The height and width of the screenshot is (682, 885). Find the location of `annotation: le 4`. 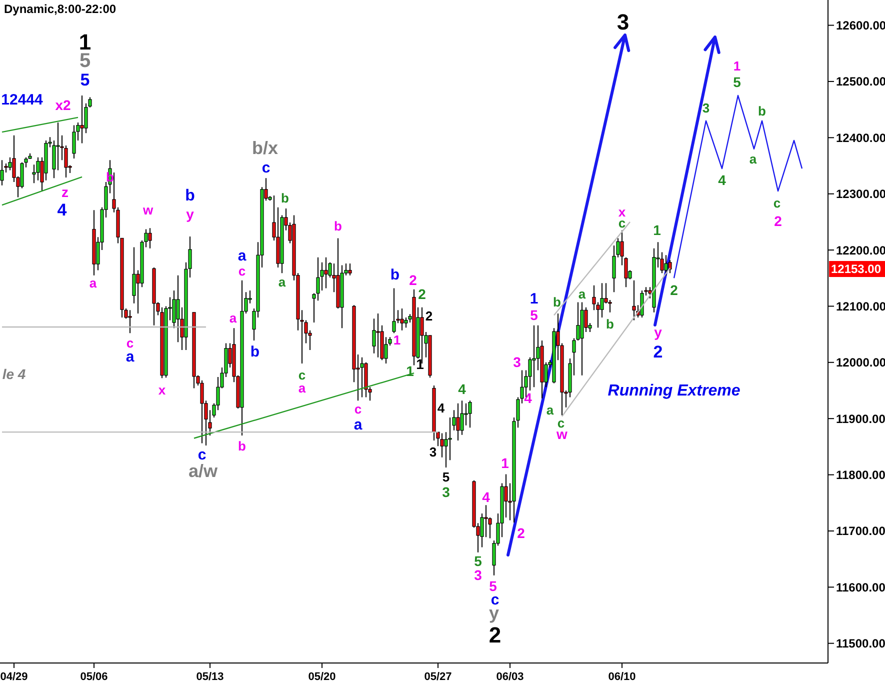

annotation: le 4 is located at coordinates (14, 374).